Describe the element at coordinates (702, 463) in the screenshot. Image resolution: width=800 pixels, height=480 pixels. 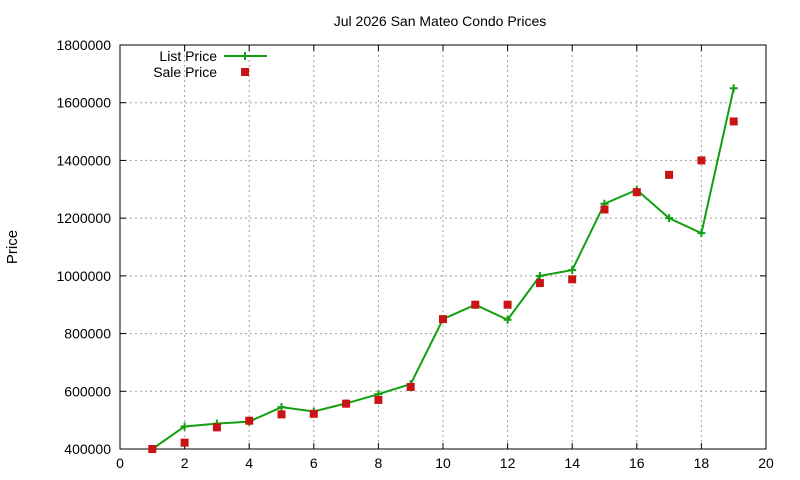
I see `x-tick-label: 18` at that location.